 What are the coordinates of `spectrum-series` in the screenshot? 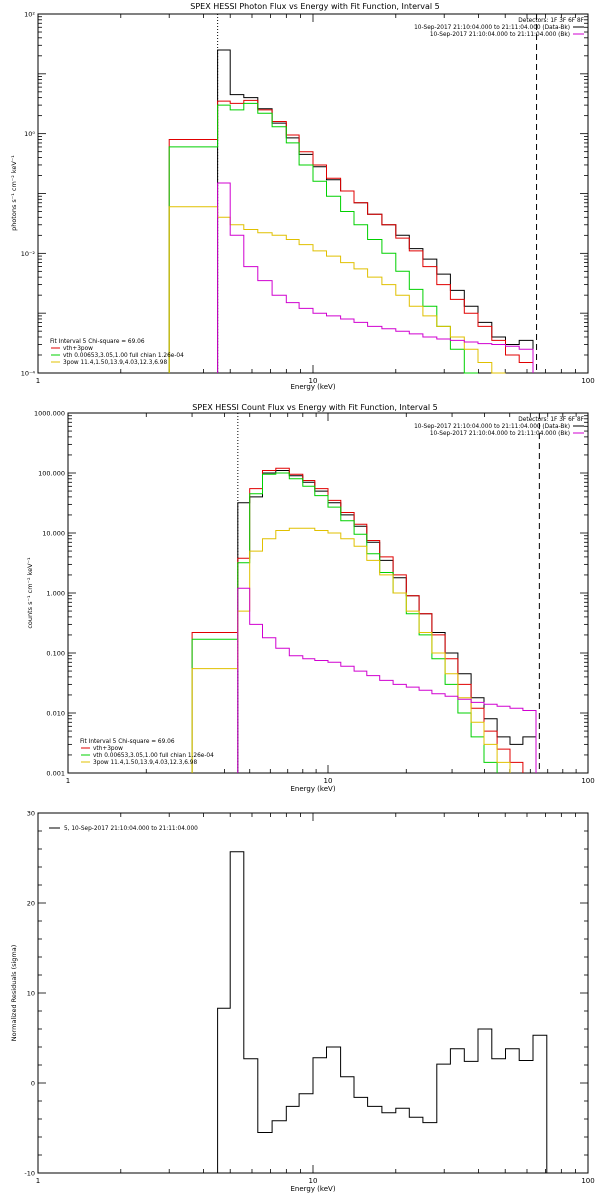 It's located at (364, 620).